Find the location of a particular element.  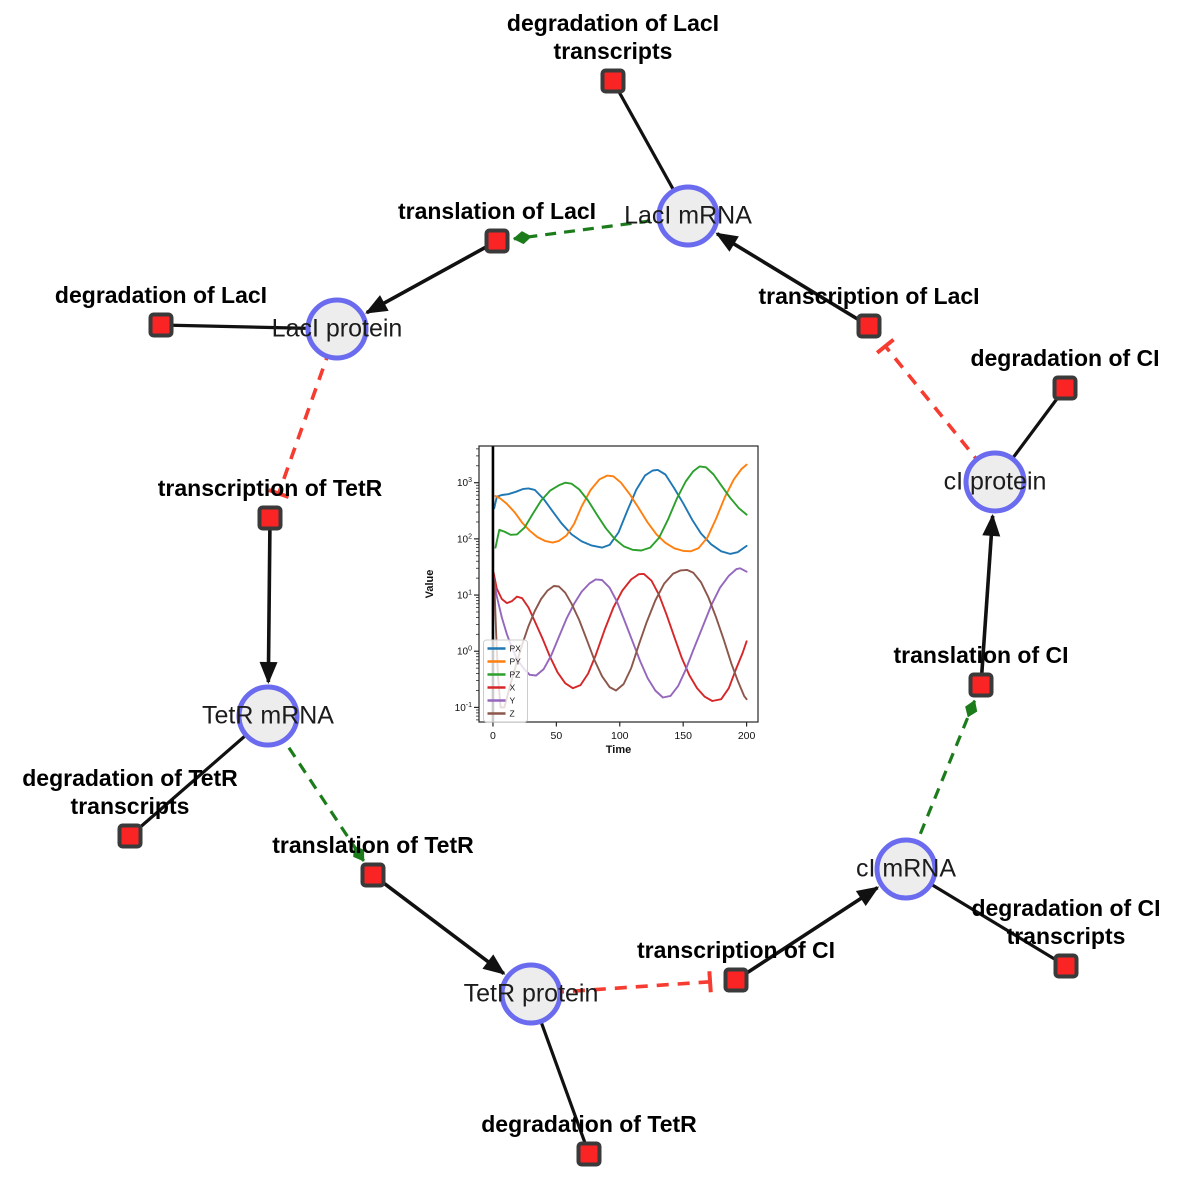

legend-label-PZ: PZ is located at coordinates (515, 675).